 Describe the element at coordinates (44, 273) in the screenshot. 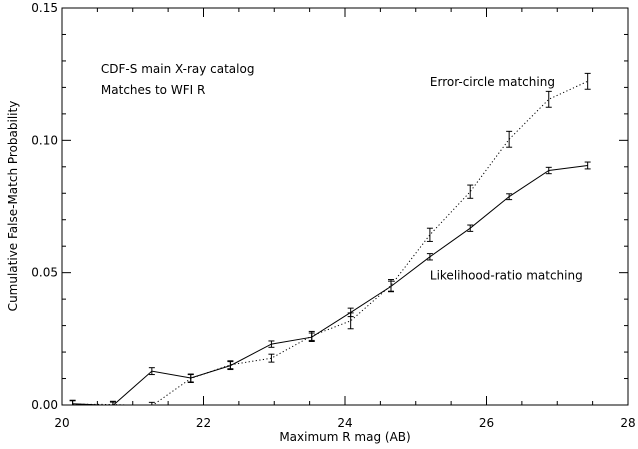

I see `y-tick-label: 0.05` at that location.